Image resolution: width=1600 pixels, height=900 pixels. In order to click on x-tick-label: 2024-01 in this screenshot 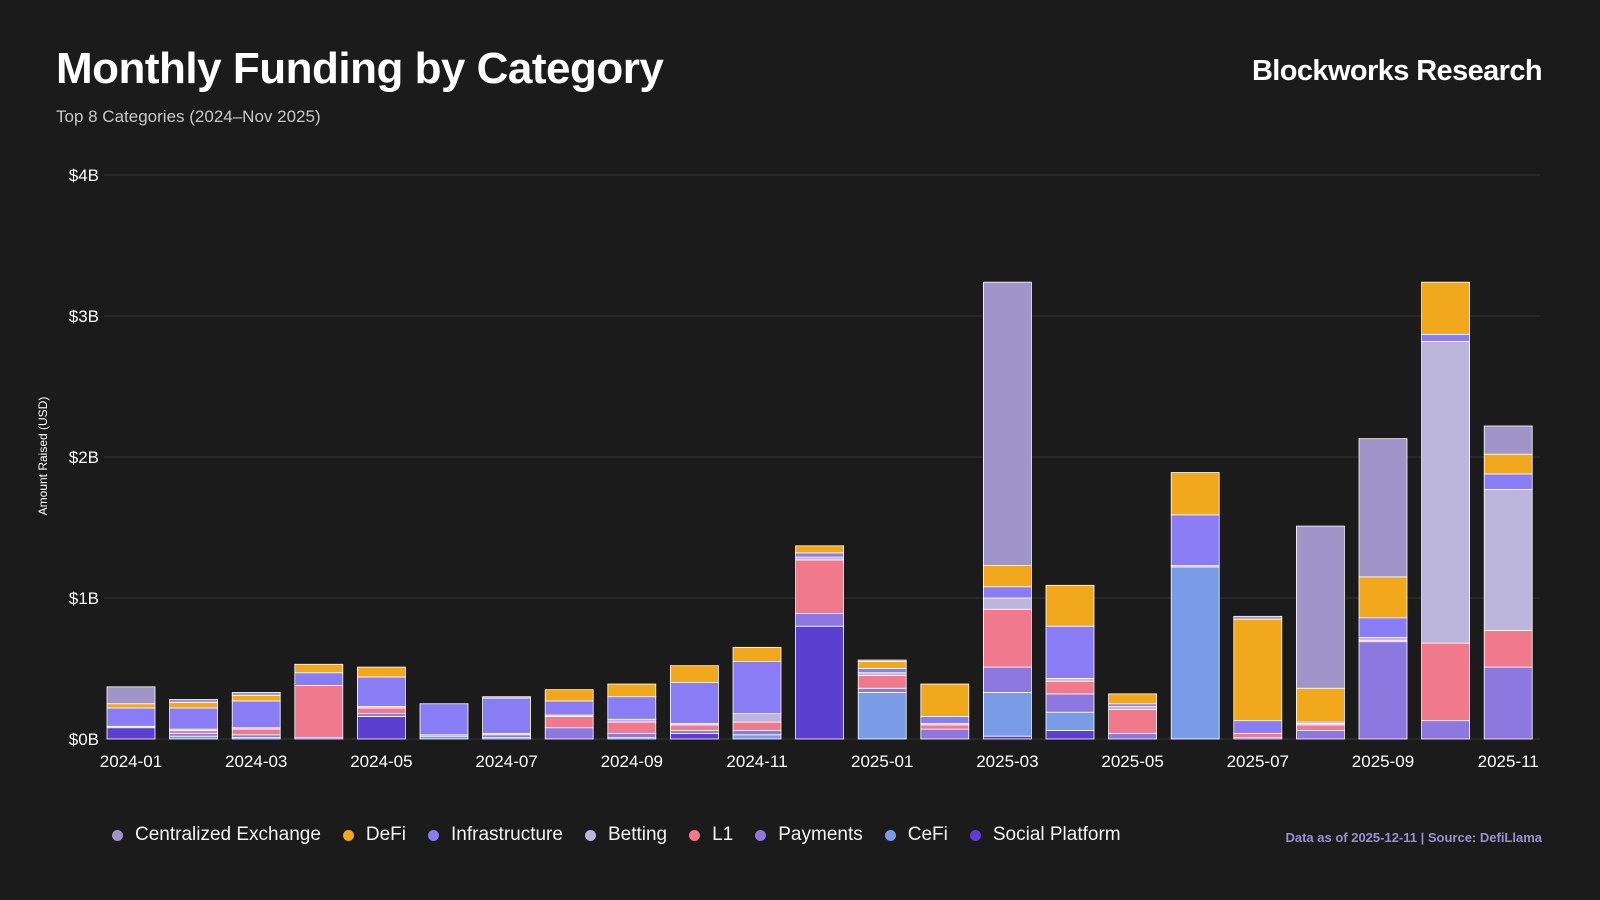, I will do `click(131, 761)`.